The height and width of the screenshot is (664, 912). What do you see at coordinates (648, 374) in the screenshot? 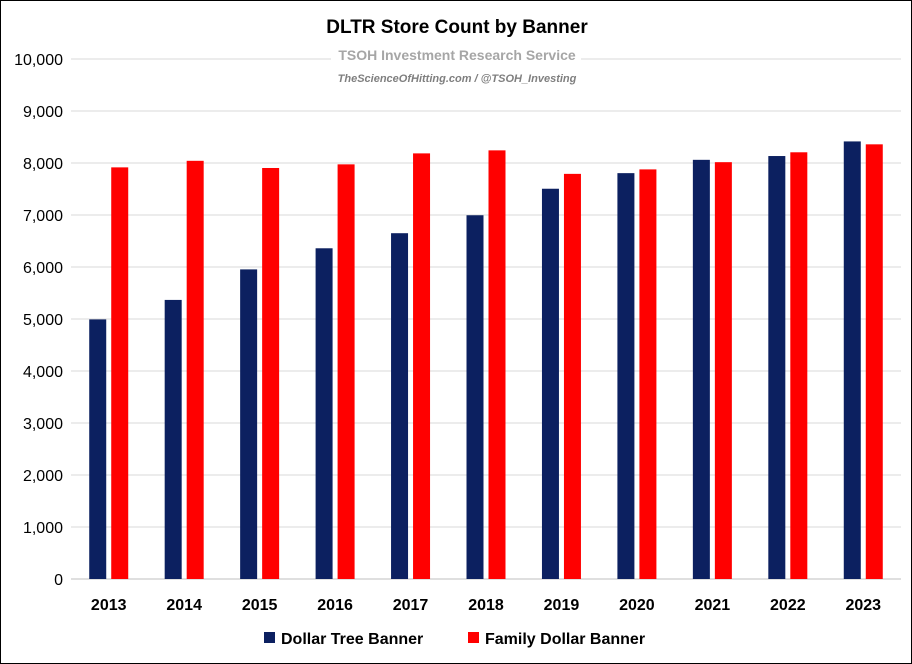
I see `bar-family-dollar-2020` at bounding box center [648, 374].